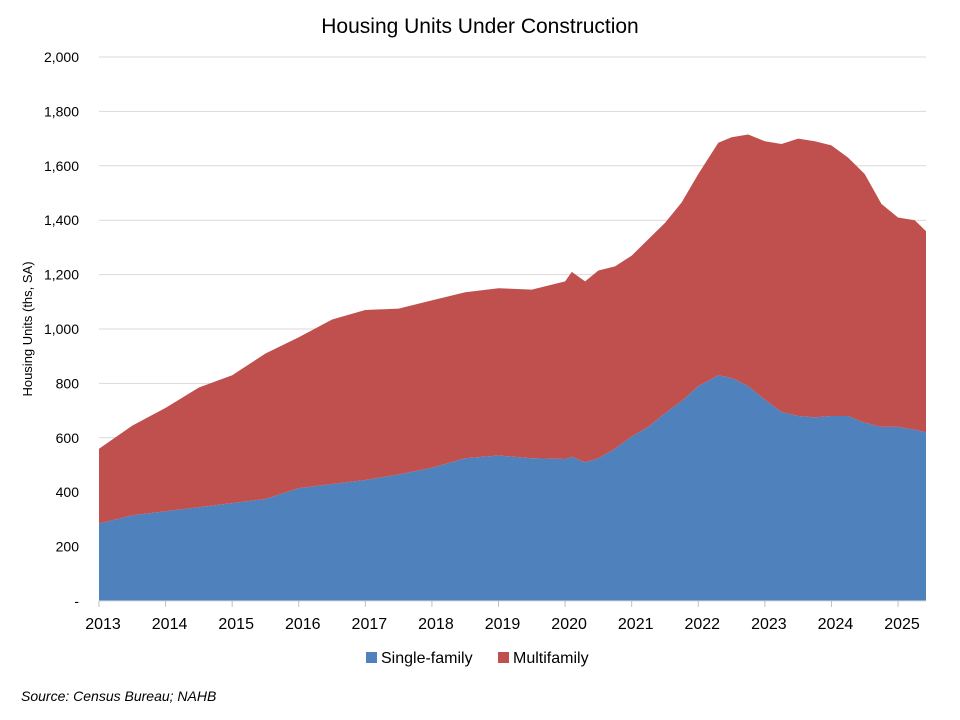 This screenshot has width=960, height=720. Describe the element at coordinates (103, 624) in the screenshot. I see `x-tick-label: 2013` at that location.